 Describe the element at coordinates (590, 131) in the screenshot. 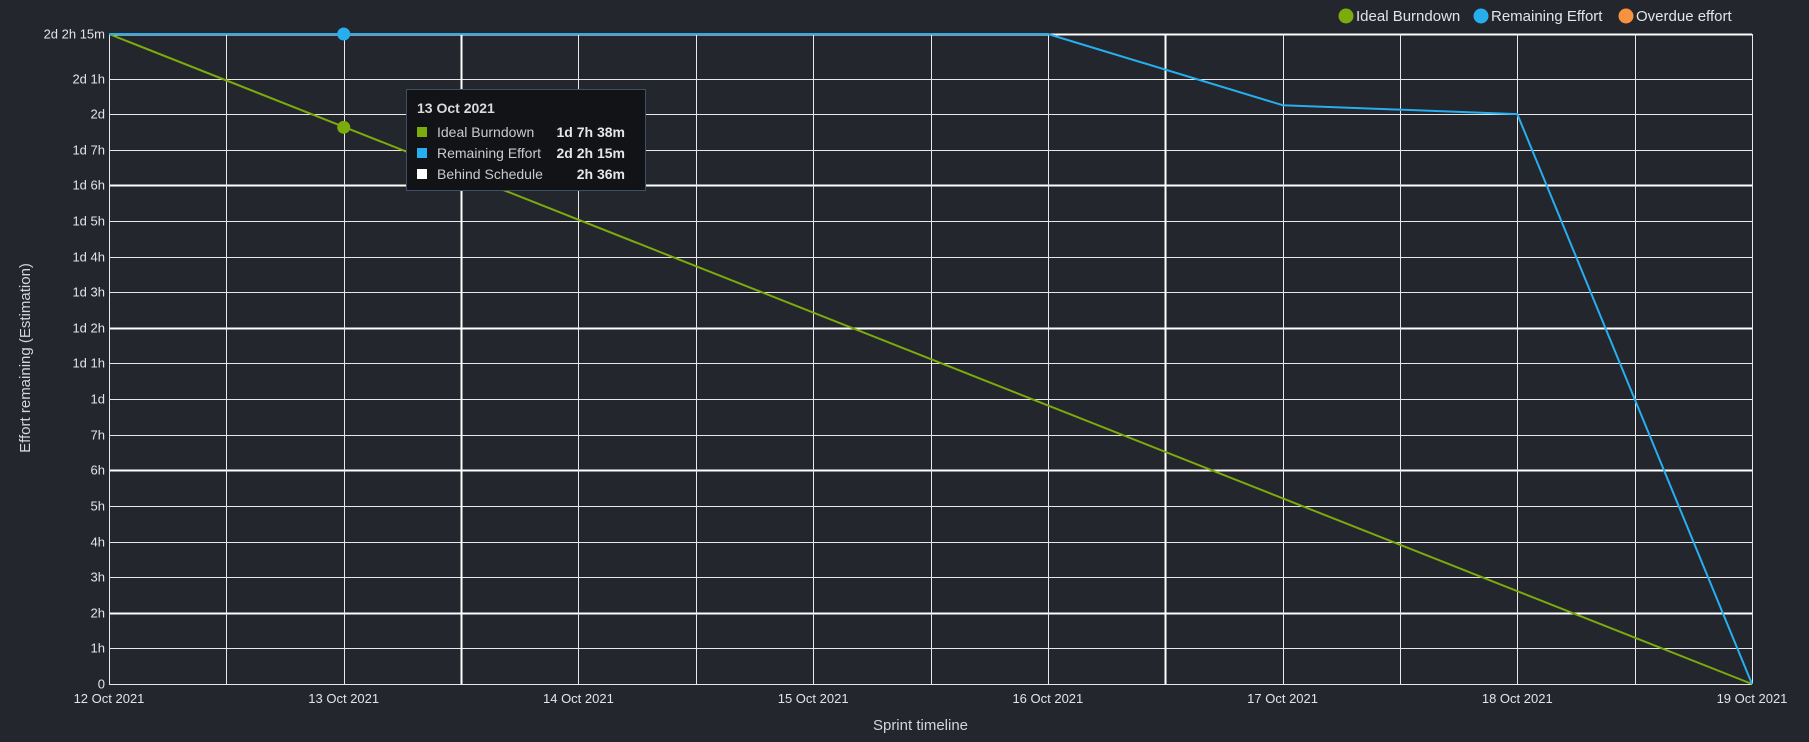

I see `tooltip-row-value: 1d 7h 38m` at that location.